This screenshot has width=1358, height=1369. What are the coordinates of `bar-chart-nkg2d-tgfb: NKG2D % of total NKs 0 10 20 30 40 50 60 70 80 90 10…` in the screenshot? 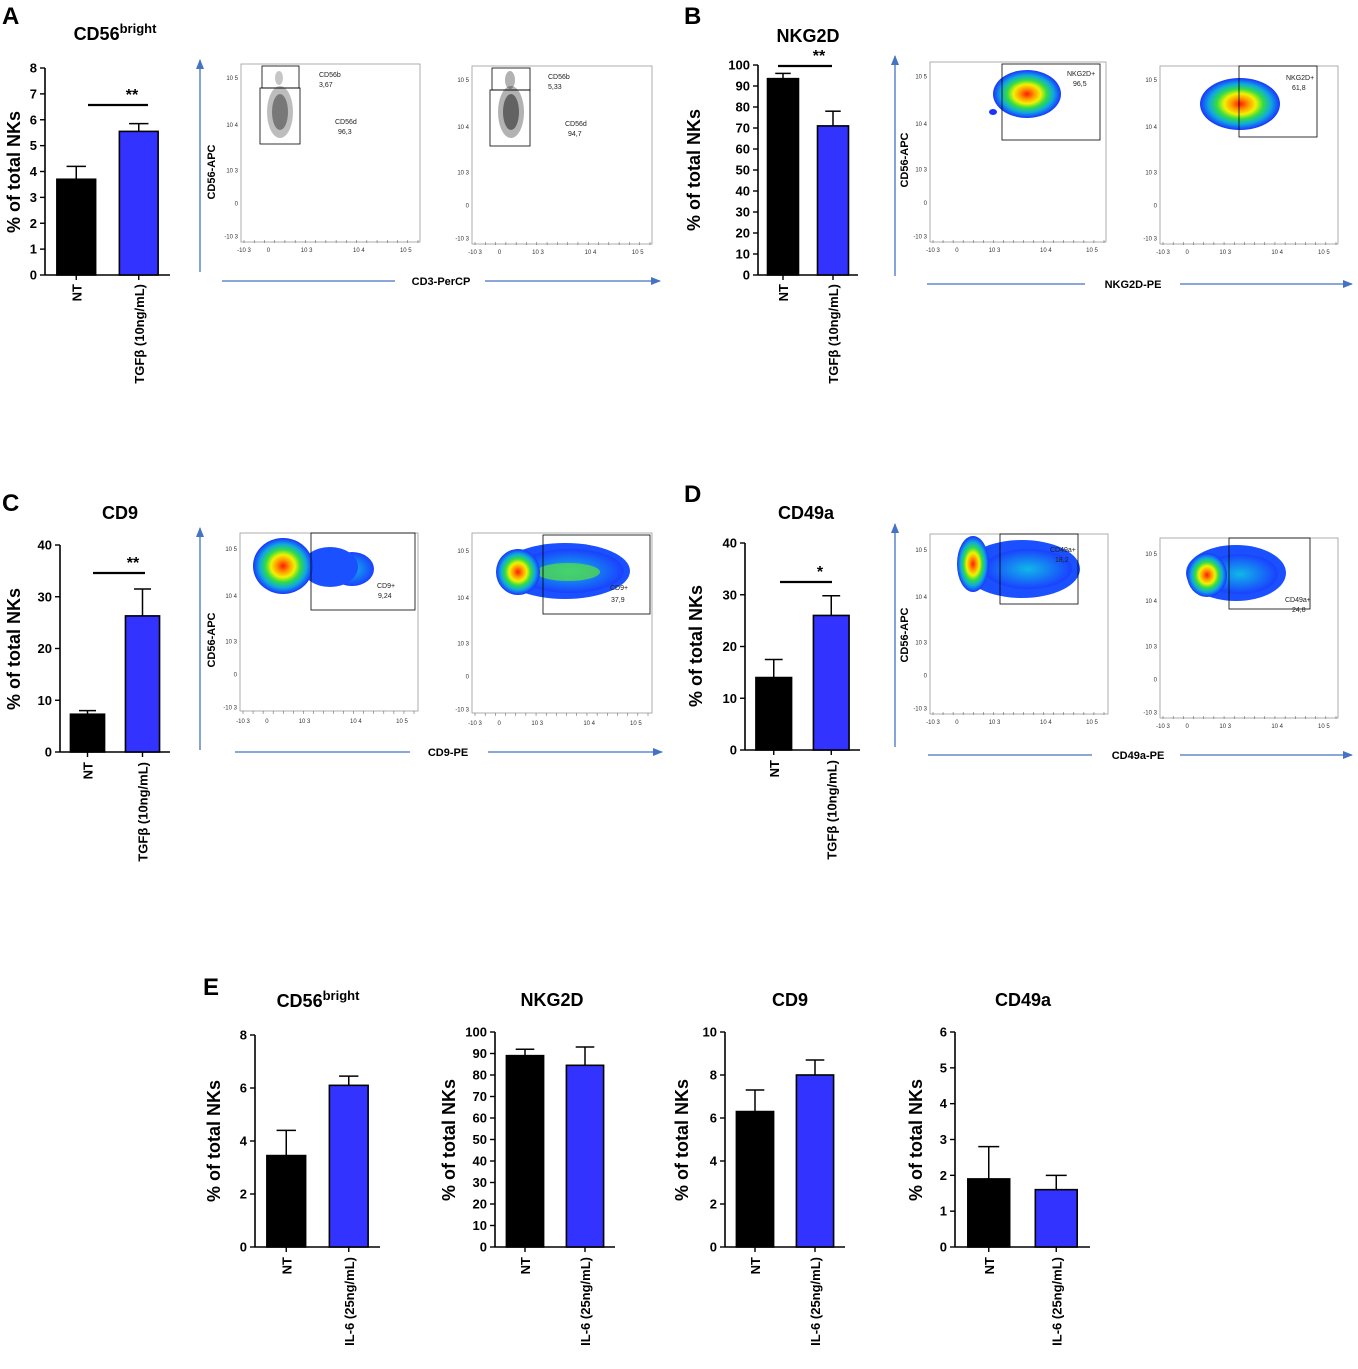 It's located at (771, 205).